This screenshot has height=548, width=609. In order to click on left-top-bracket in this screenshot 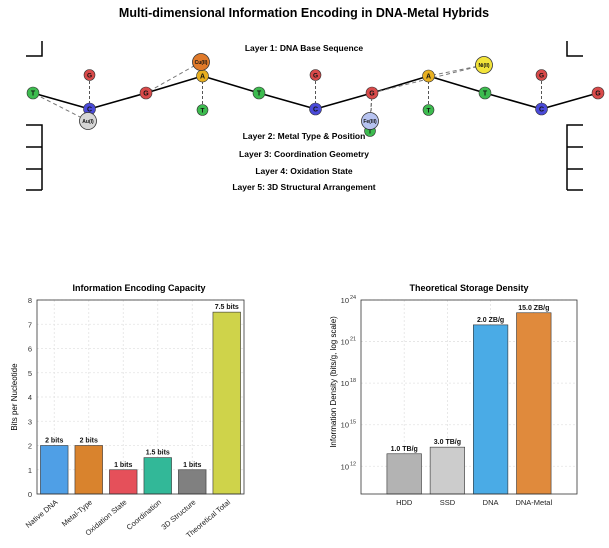, I will do `click(34, 49)`.